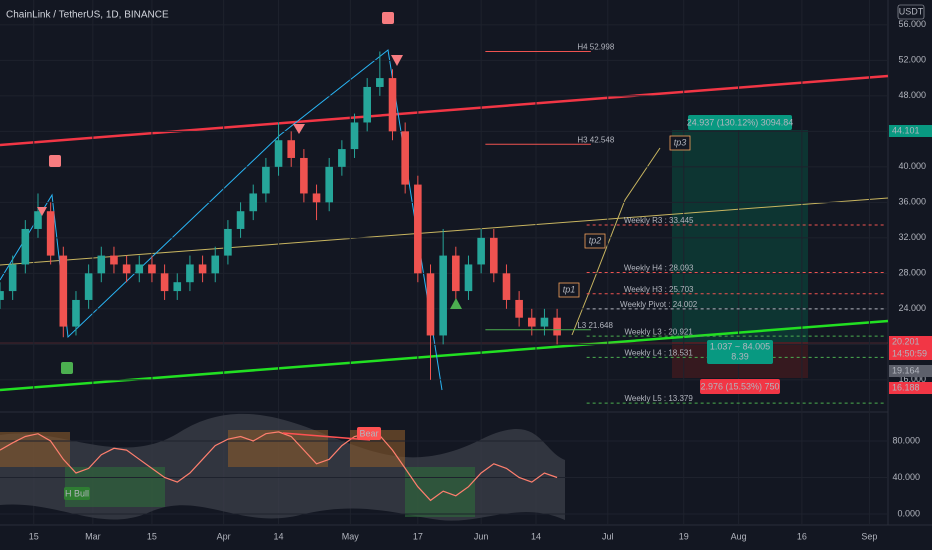  What do you see at coordinates (906, 440) in the screenshot?
I see `osc-tick-label: 80.000` at bounding box center [906, 440].